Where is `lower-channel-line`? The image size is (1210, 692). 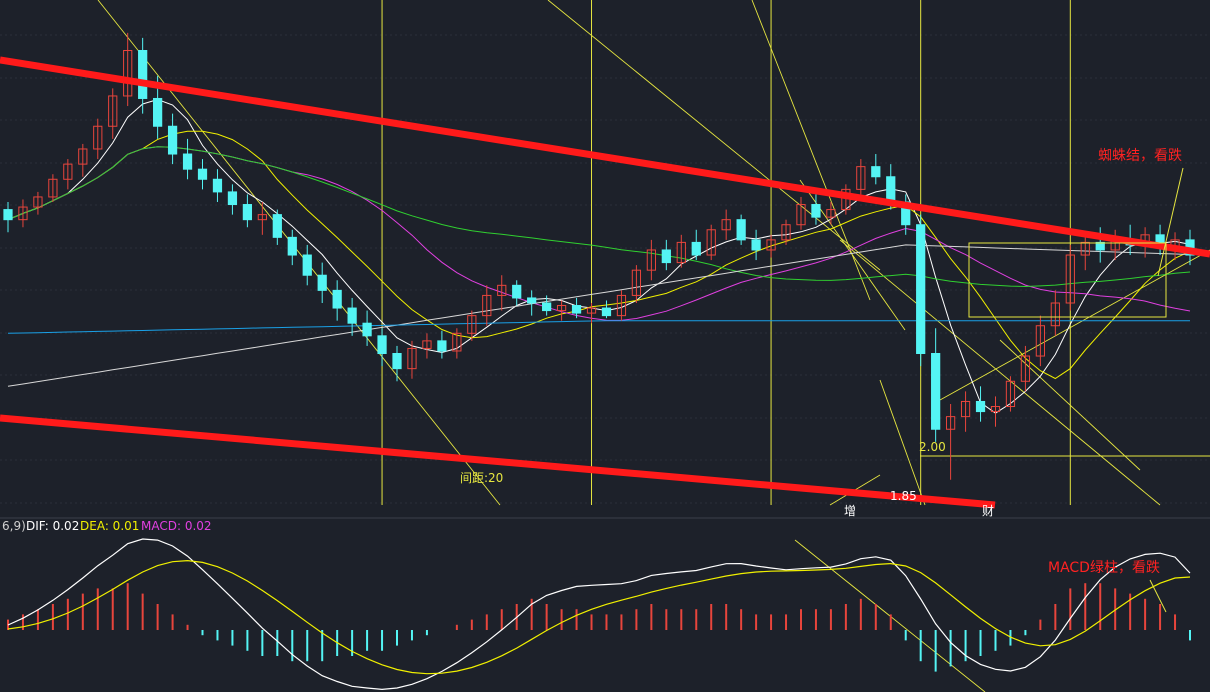
lower-channel-line is located at coordinates (498, 461).